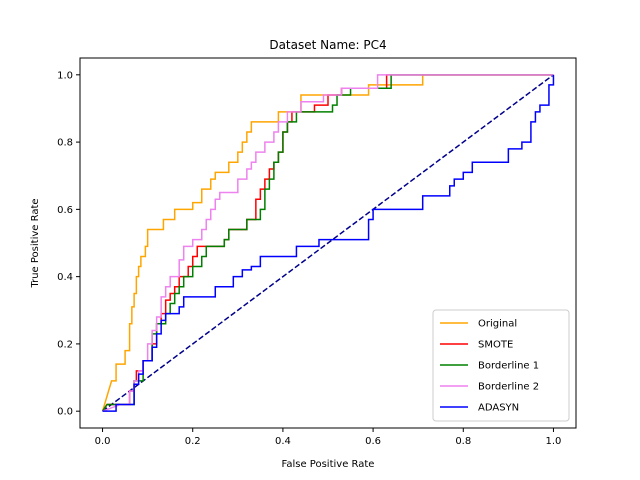 The width and height of the screenshot is (640, 480). I want to click on y-tick-label: 0.6, so click(65, 210).